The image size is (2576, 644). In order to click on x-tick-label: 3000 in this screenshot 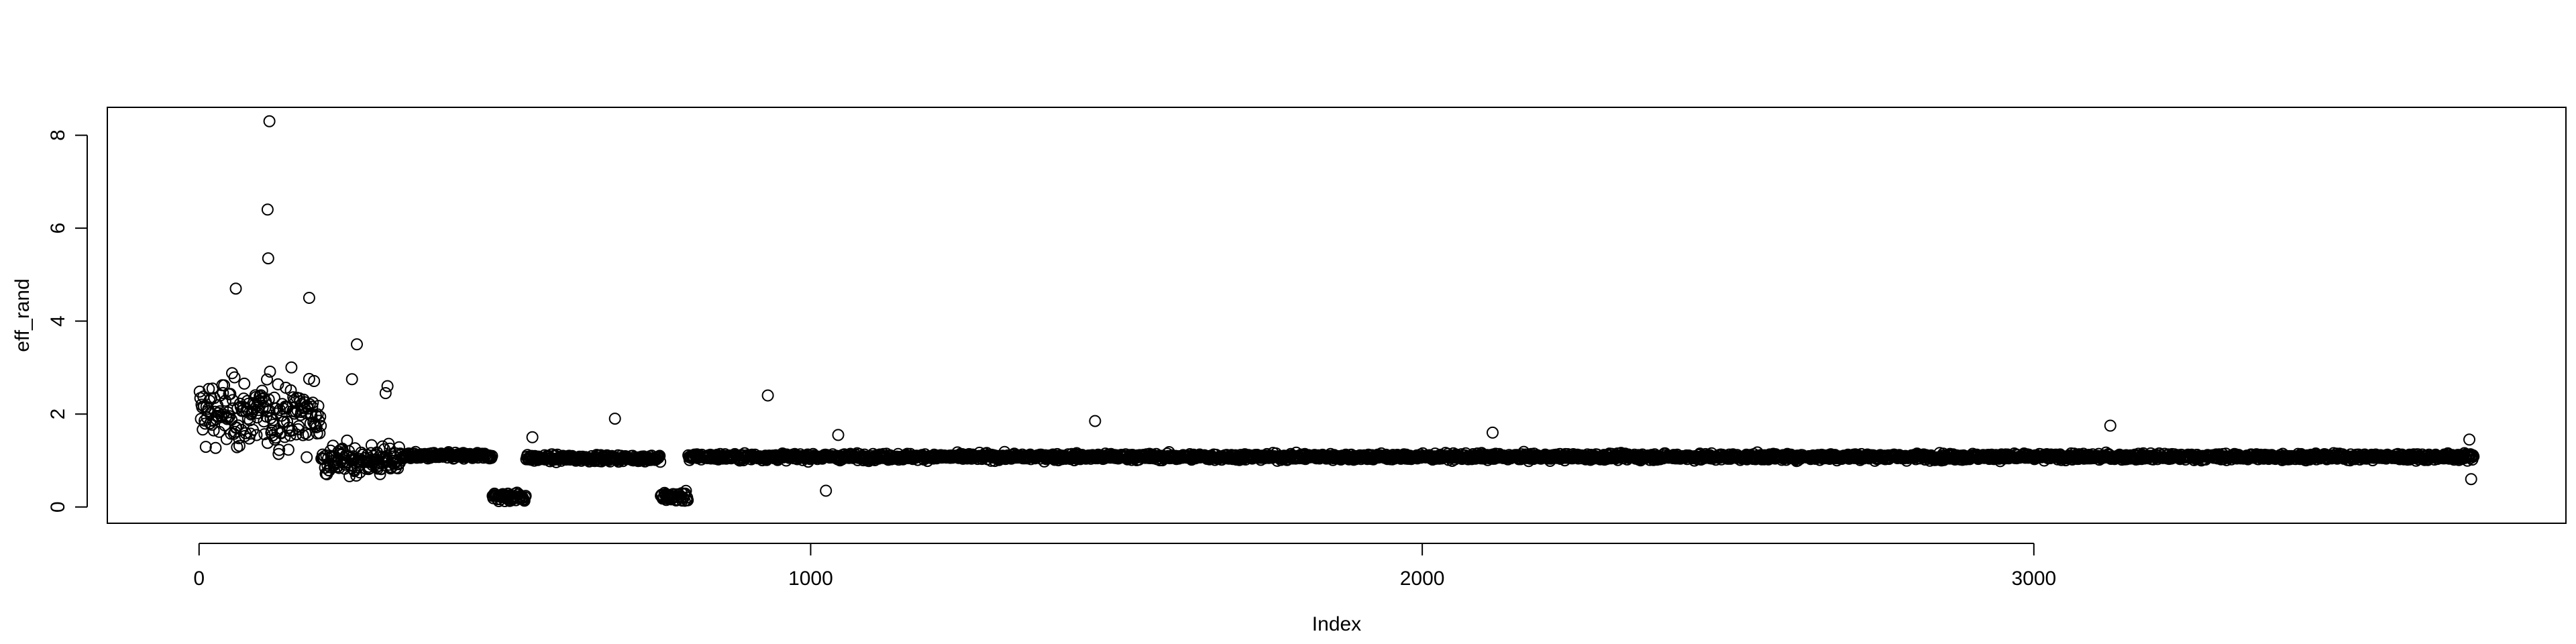, I will do `click(2033, 579)`.